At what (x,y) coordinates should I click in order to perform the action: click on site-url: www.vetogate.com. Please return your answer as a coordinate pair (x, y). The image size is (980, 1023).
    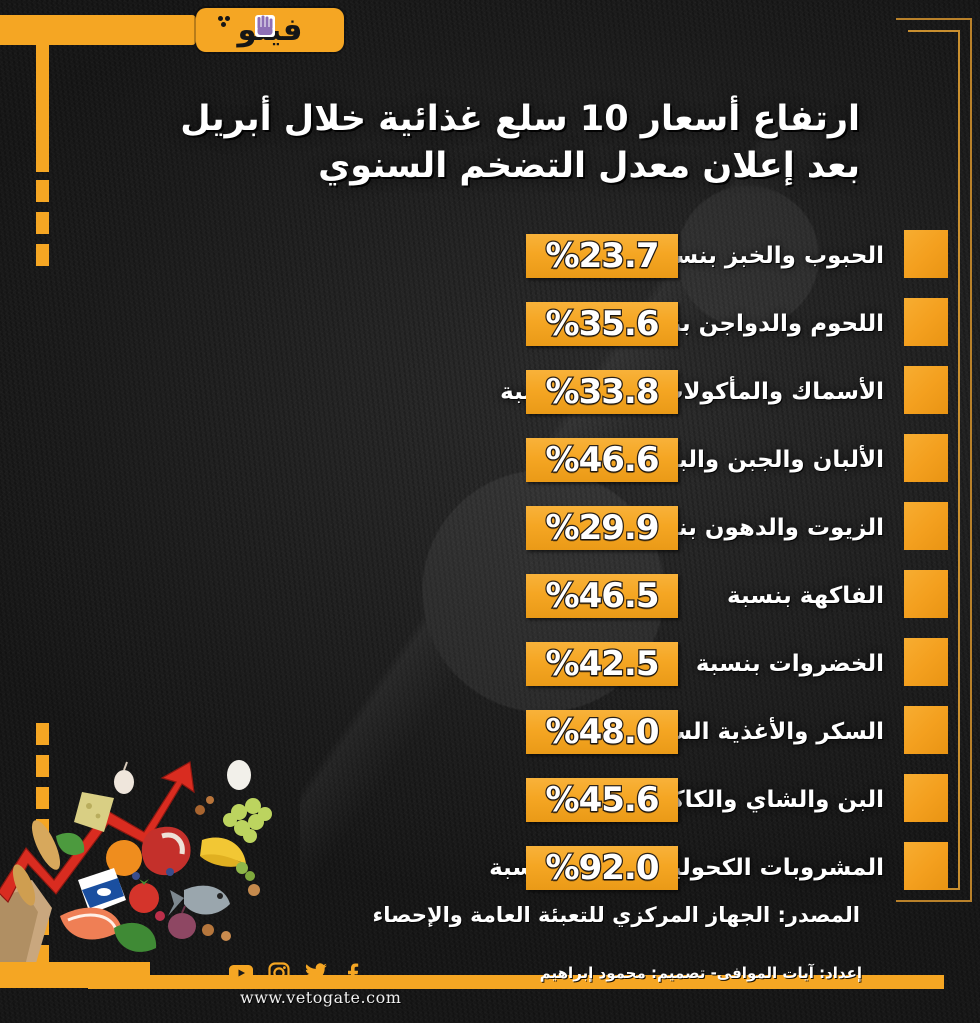
    Looking at the image, I should click on (321, 997).